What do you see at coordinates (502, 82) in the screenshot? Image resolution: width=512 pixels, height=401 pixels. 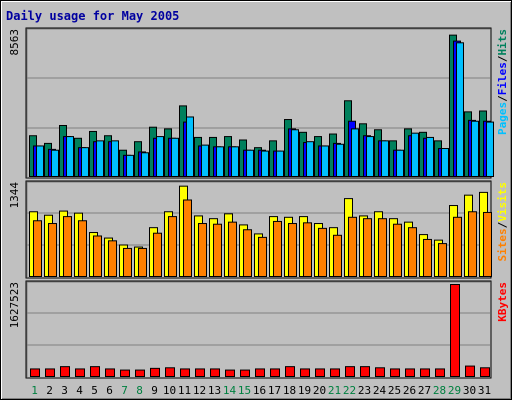 I see `legend-top: Pages/Files/Hits` at bounding box center [502, 82].